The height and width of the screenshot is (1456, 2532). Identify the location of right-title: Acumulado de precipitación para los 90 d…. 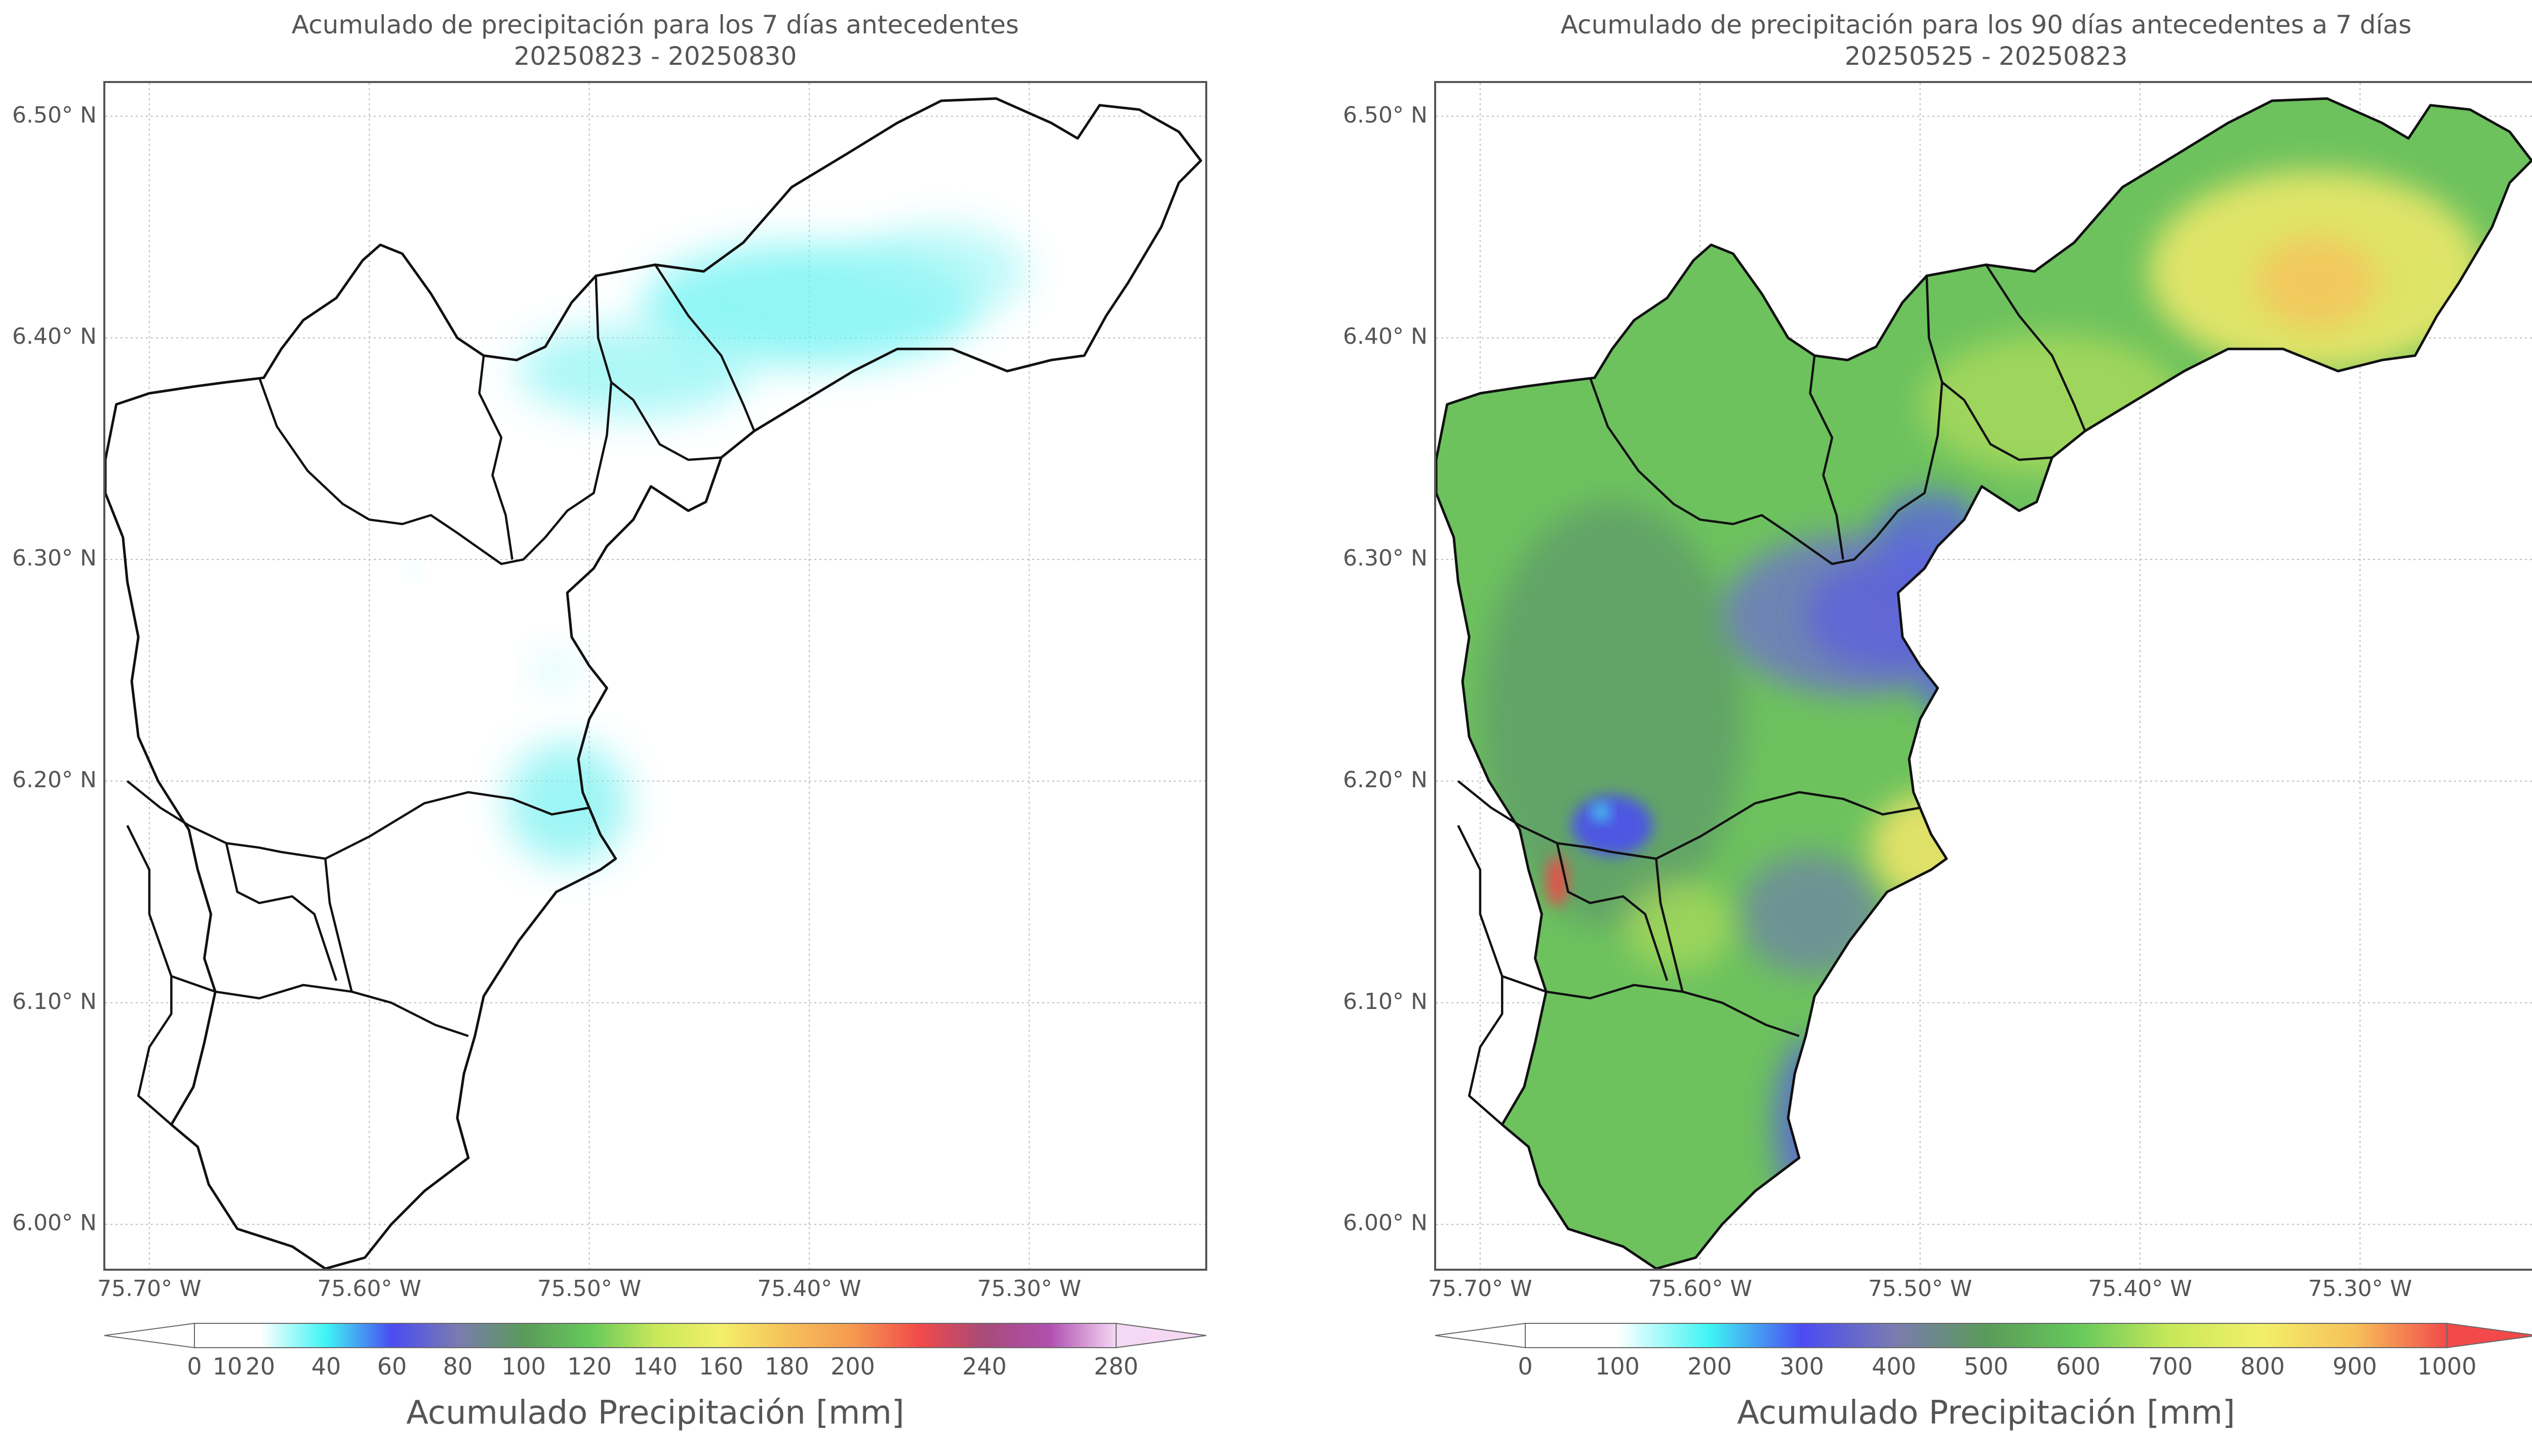
(1983, 40).